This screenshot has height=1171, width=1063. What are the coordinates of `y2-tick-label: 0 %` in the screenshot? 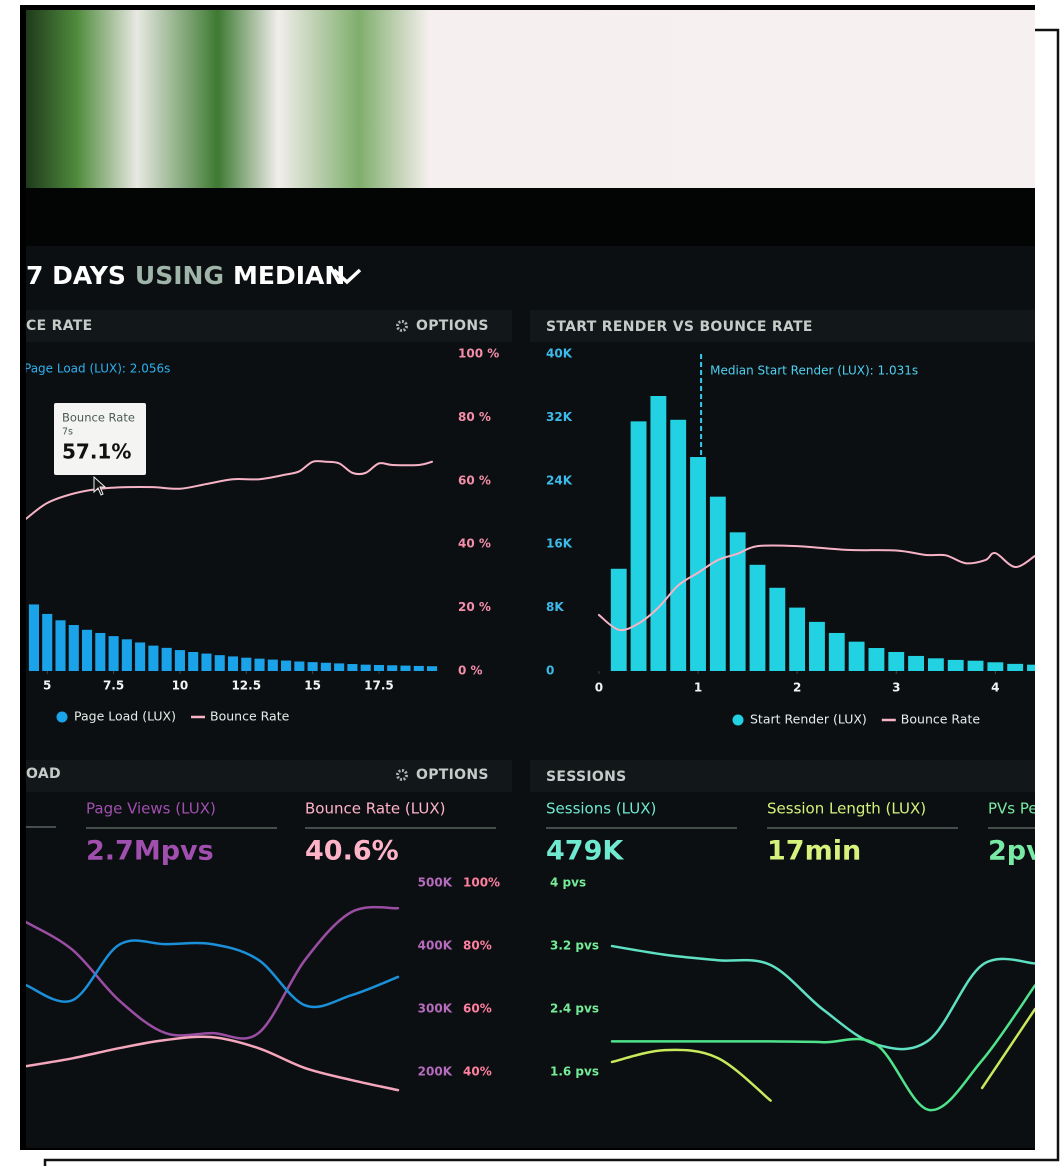 It's located at (470, 671).